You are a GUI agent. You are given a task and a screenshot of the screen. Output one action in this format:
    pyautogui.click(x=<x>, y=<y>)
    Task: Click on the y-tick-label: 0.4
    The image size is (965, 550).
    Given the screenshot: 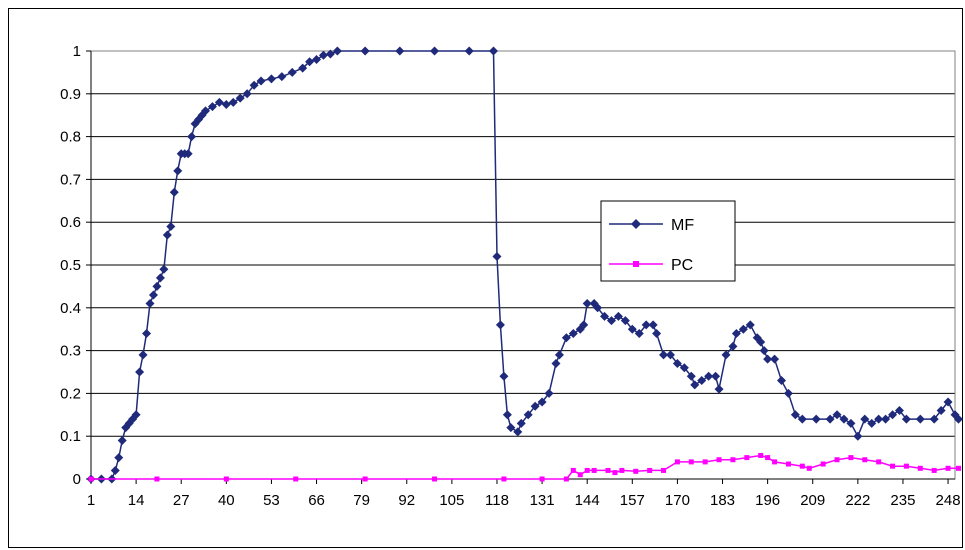 What is the action you would take?
    pyautogui.click(x=70, y=308)
    